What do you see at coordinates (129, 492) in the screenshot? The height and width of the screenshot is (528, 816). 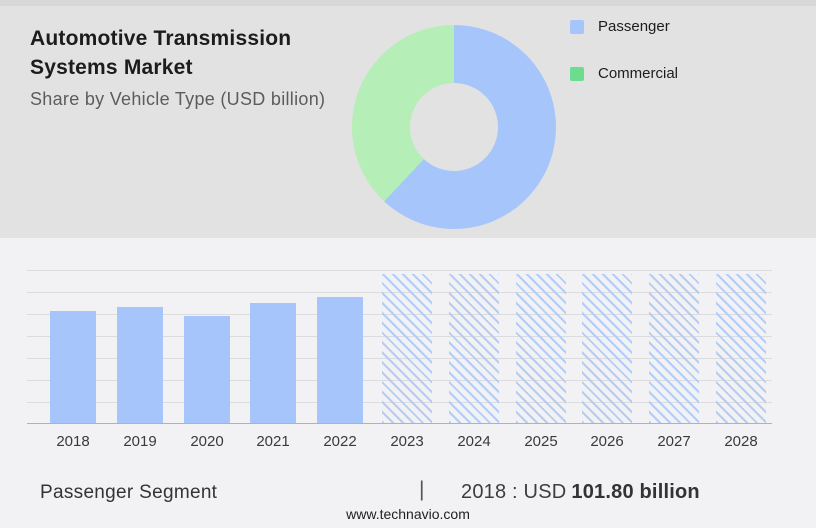 I see `segment-label: Passenger Segment` at bounding box center [129, 492].